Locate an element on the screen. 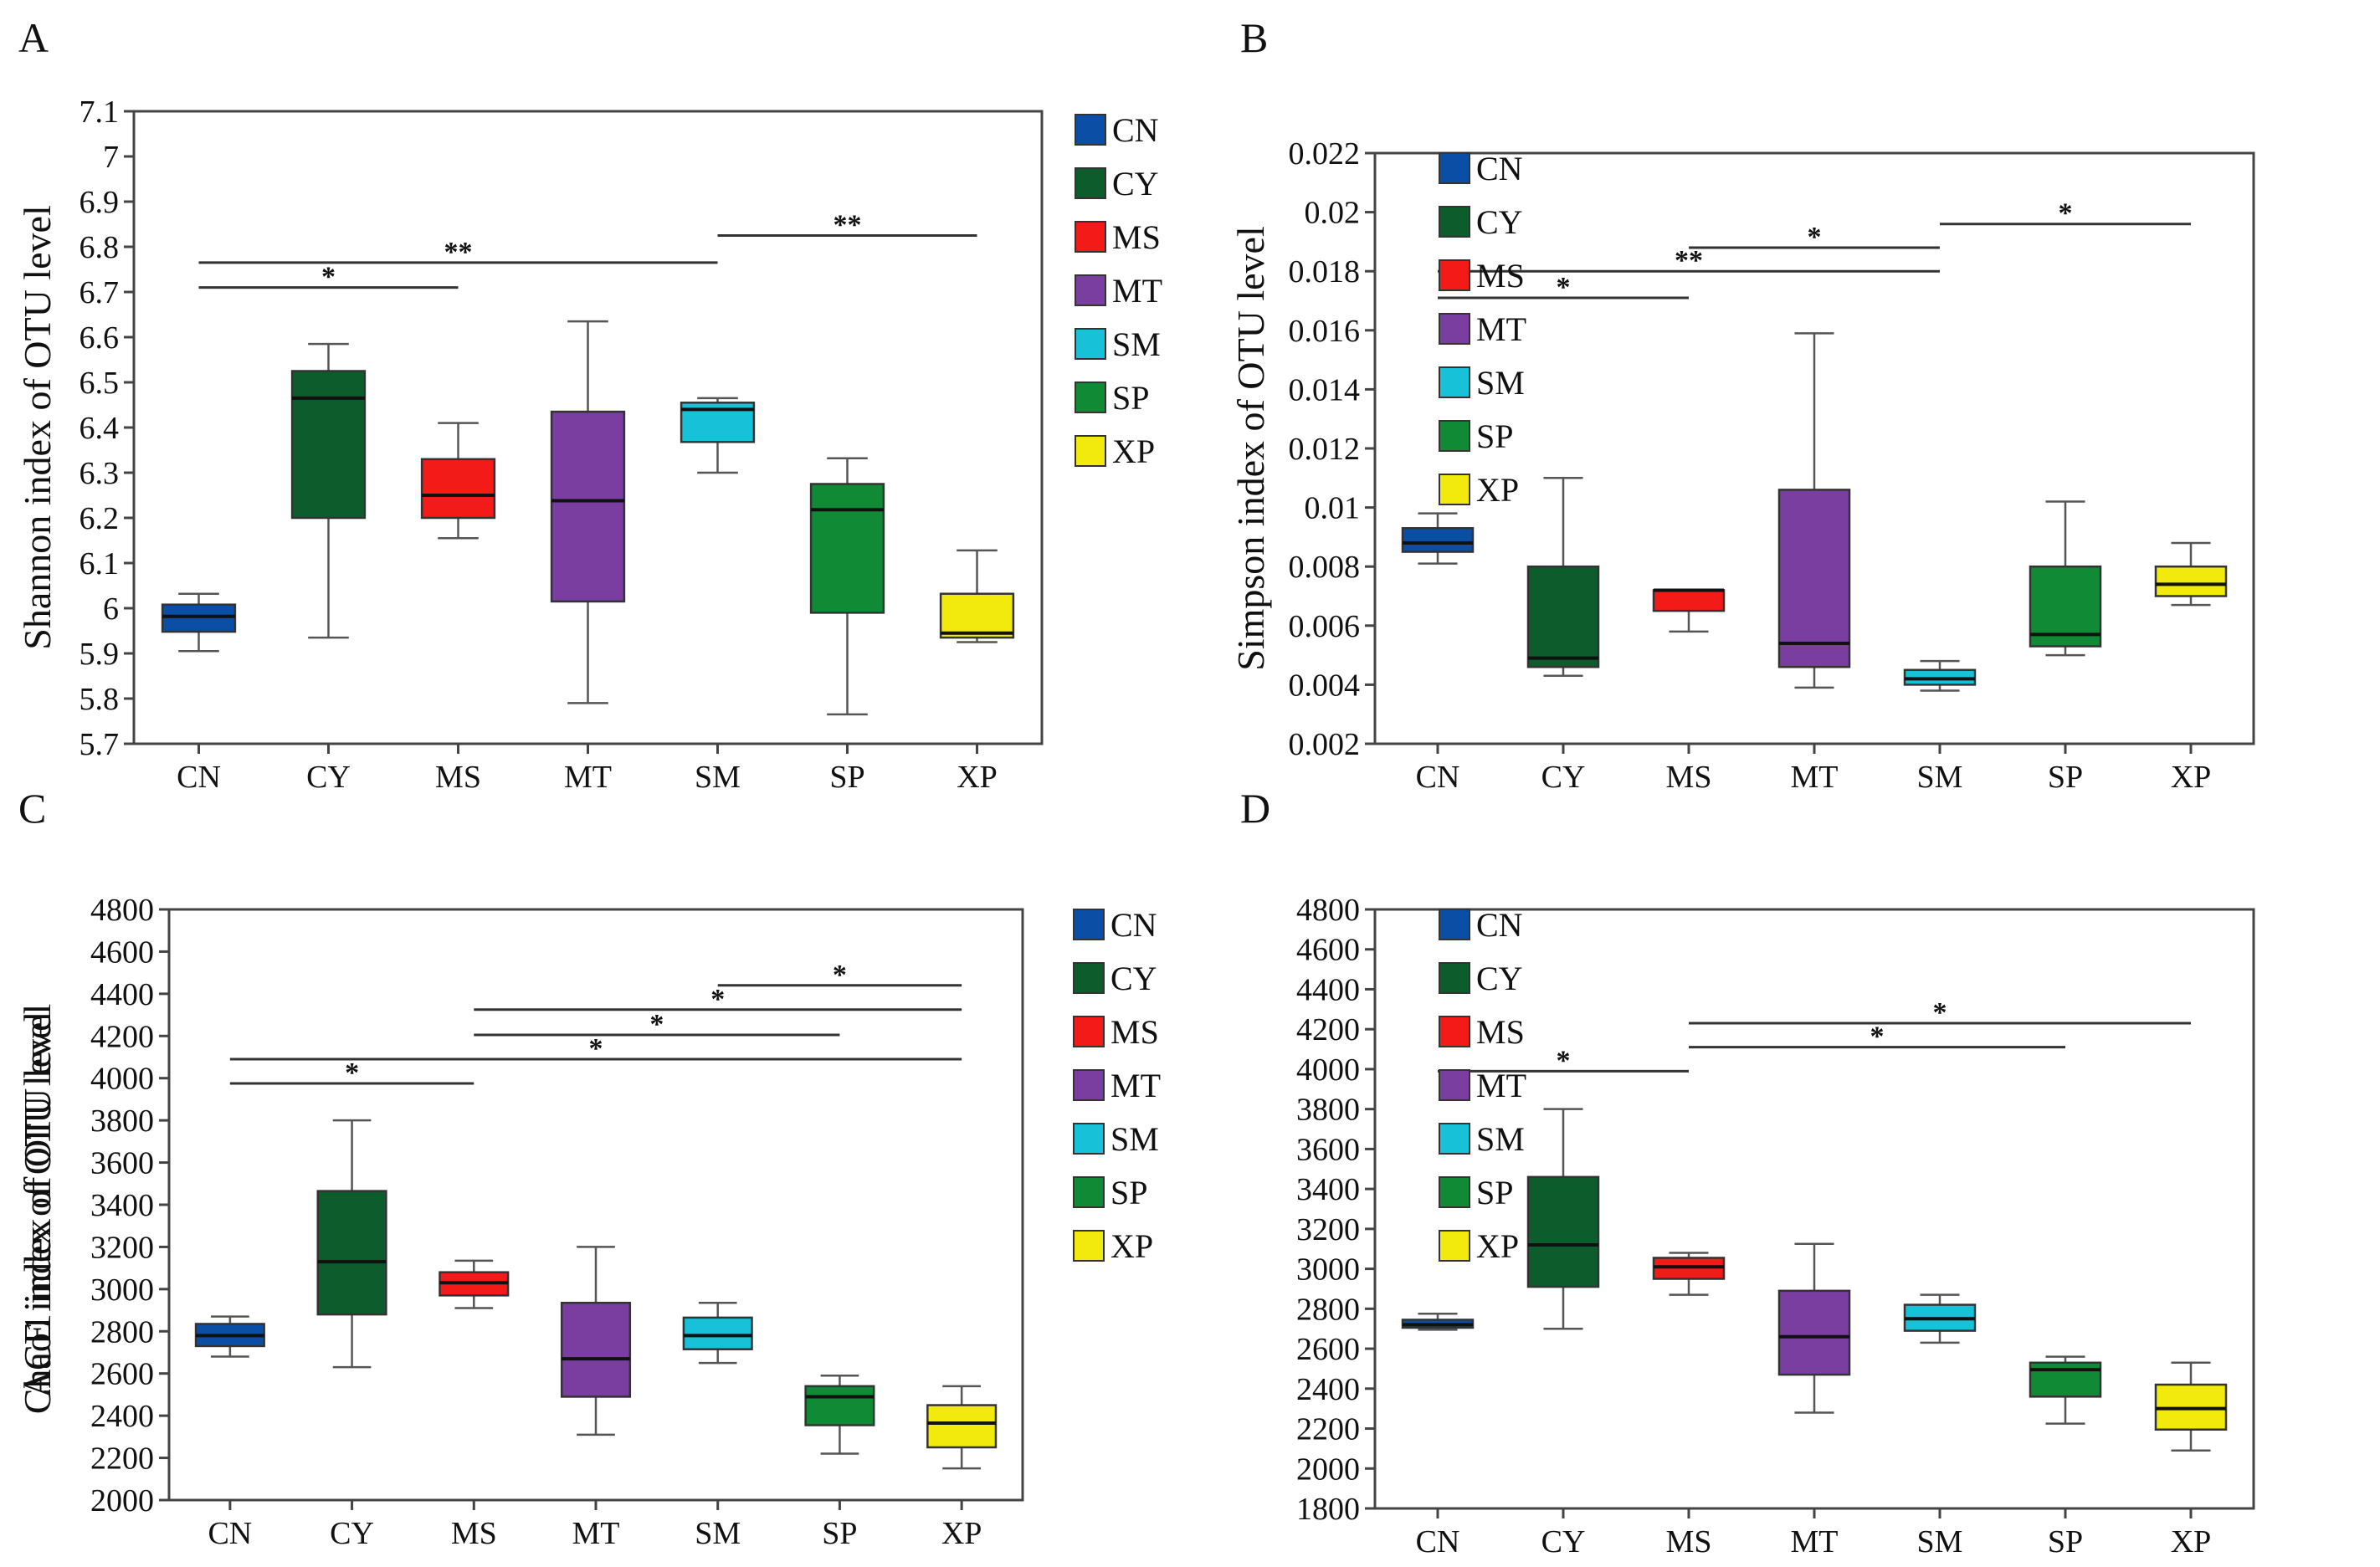 Image resolution: width=2380 pixels, height=1567 pixels. y-tick-label: 0.01 is located at coordinates (1333, 508).